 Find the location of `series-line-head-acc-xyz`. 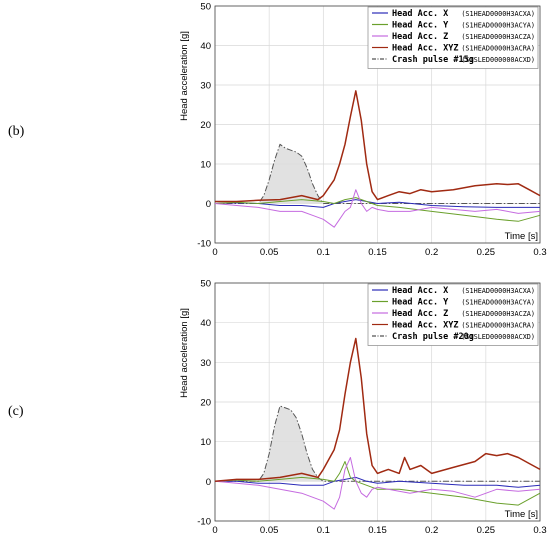

series-line-head-acc-xyz is located at coordinates (378, 146).